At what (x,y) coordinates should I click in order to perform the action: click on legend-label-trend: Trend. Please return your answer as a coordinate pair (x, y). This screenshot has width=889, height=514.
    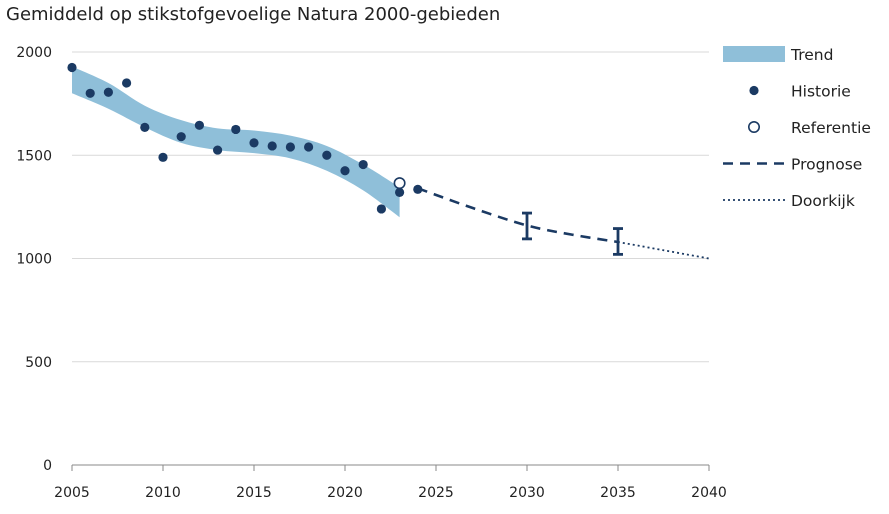
    Looking at the image, I should click on (811, 55).